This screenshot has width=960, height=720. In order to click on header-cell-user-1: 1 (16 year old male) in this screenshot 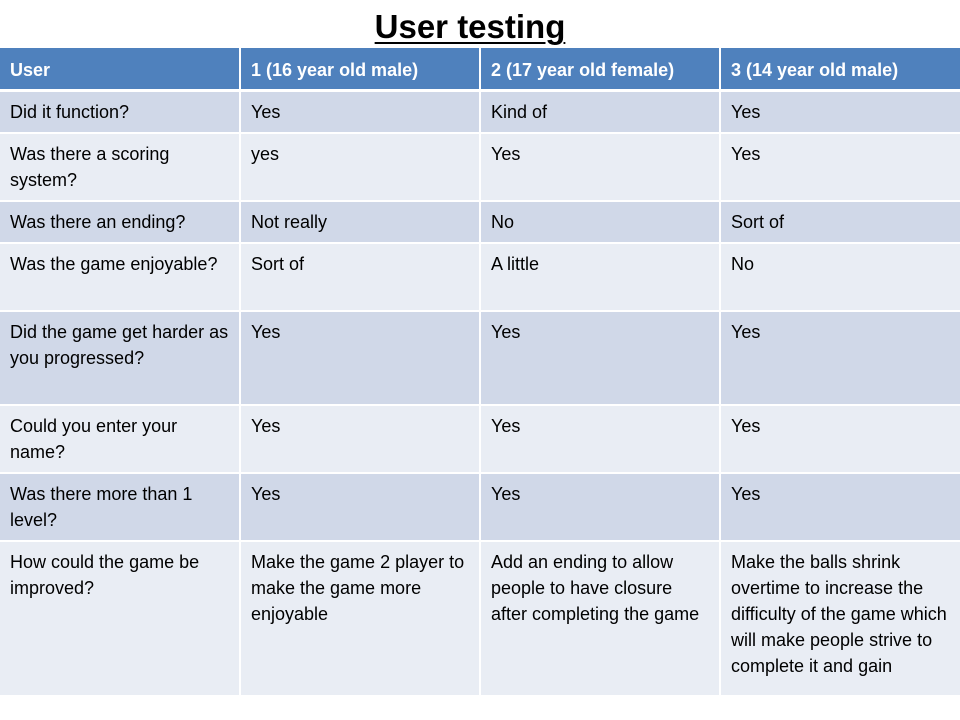, I will do `click(360, 70)`.